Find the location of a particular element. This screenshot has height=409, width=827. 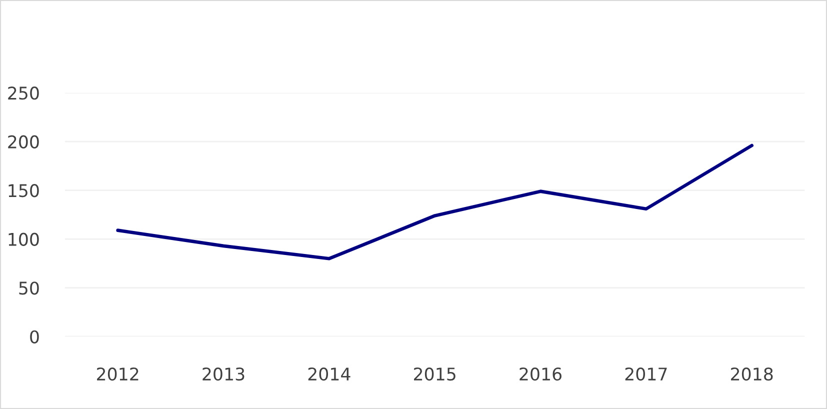

y-tick-label: 0 is located at coordinates (34, 337).